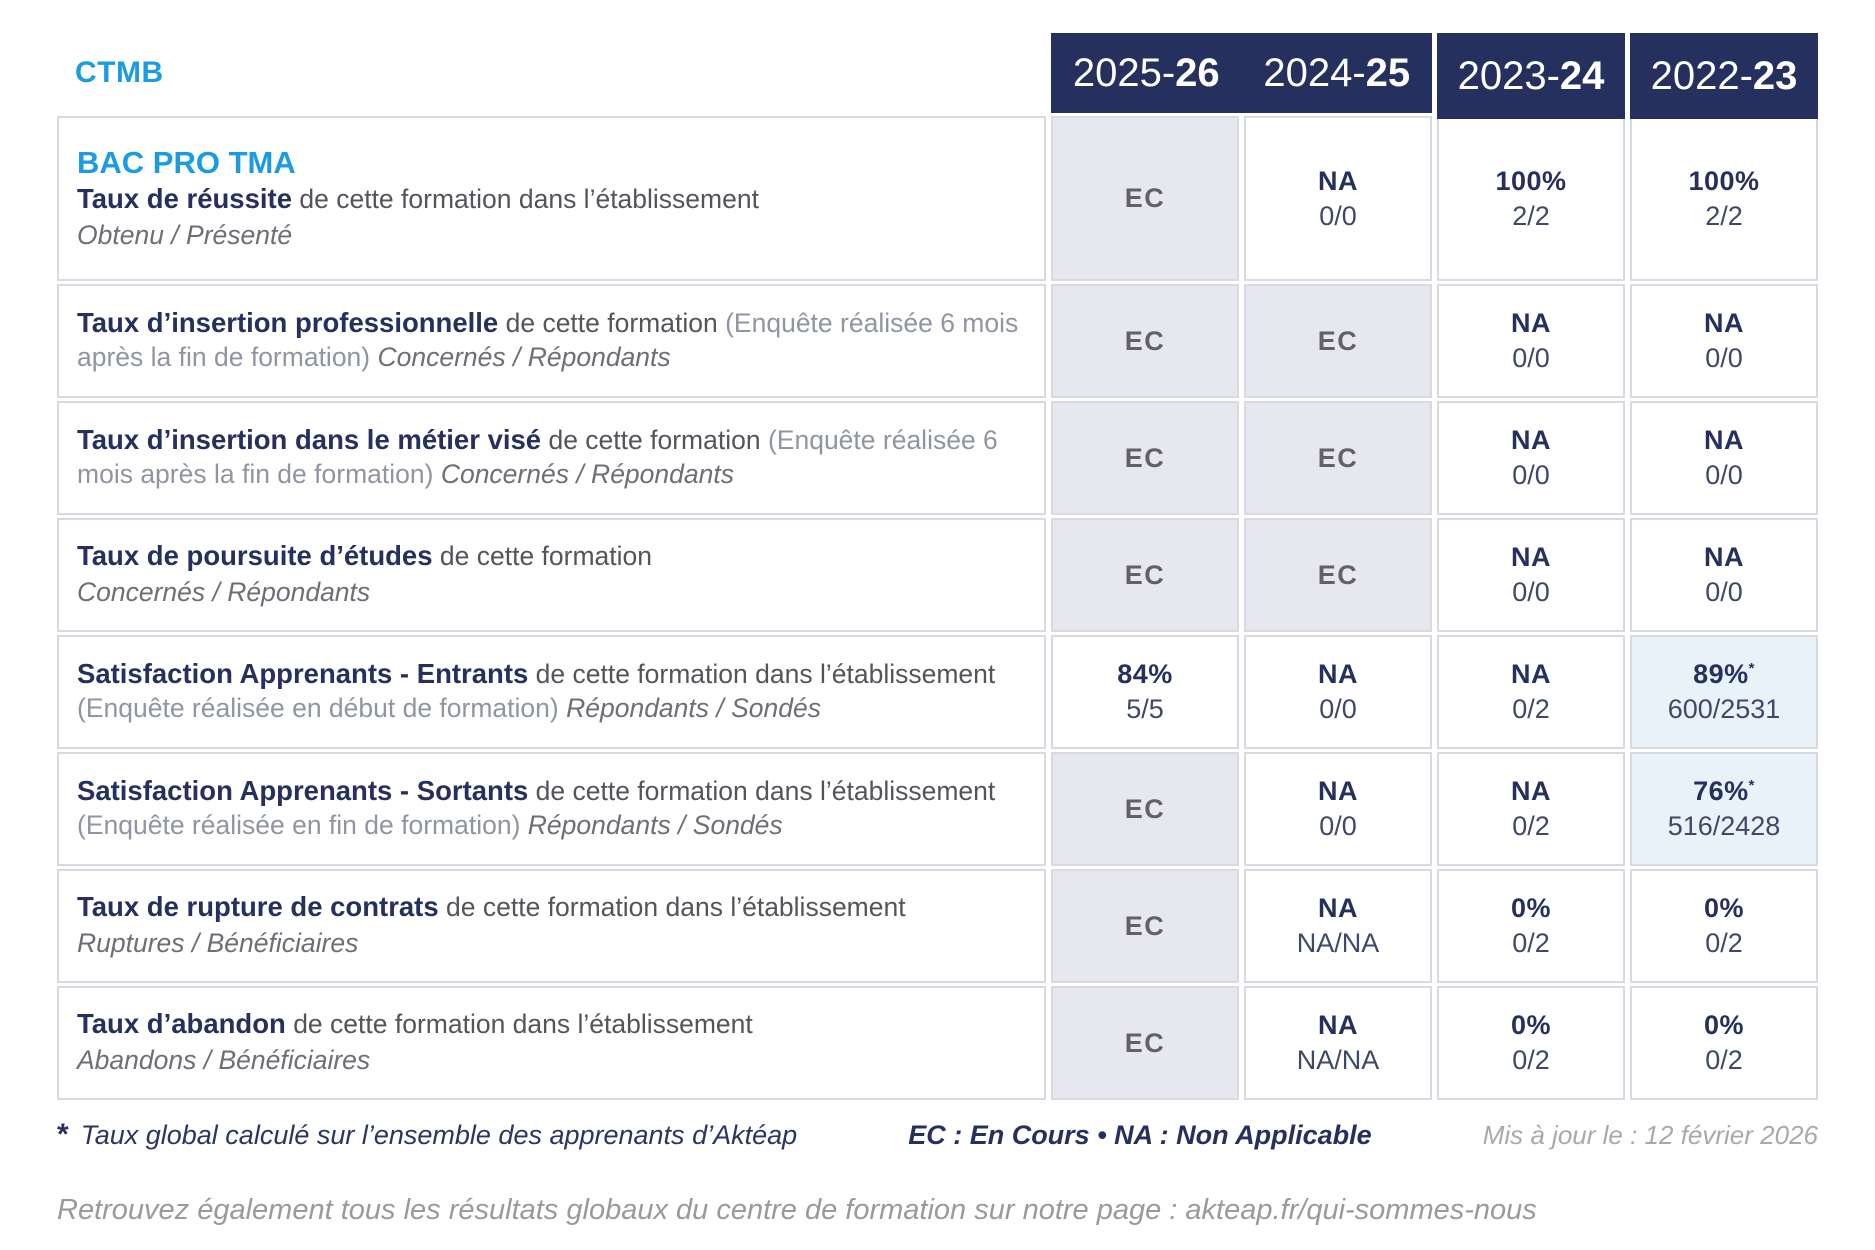  What do you see at coordinates (119, 72) in the screenshot?
I see `page-title: CTMB` at bounding box center [119, 72].